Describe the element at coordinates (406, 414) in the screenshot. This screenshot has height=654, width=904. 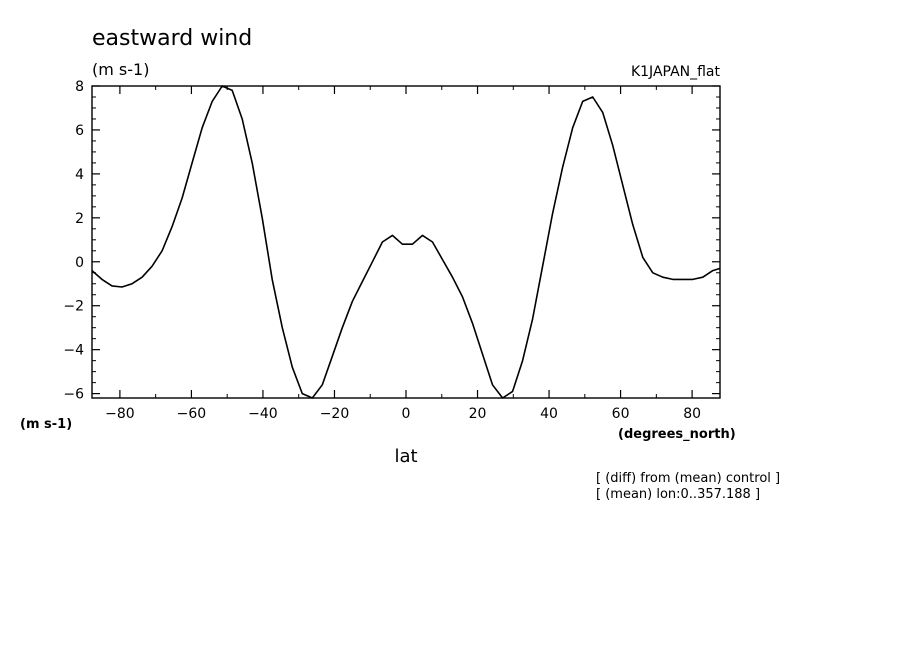
I see `x-tick-label: 0` at that location.